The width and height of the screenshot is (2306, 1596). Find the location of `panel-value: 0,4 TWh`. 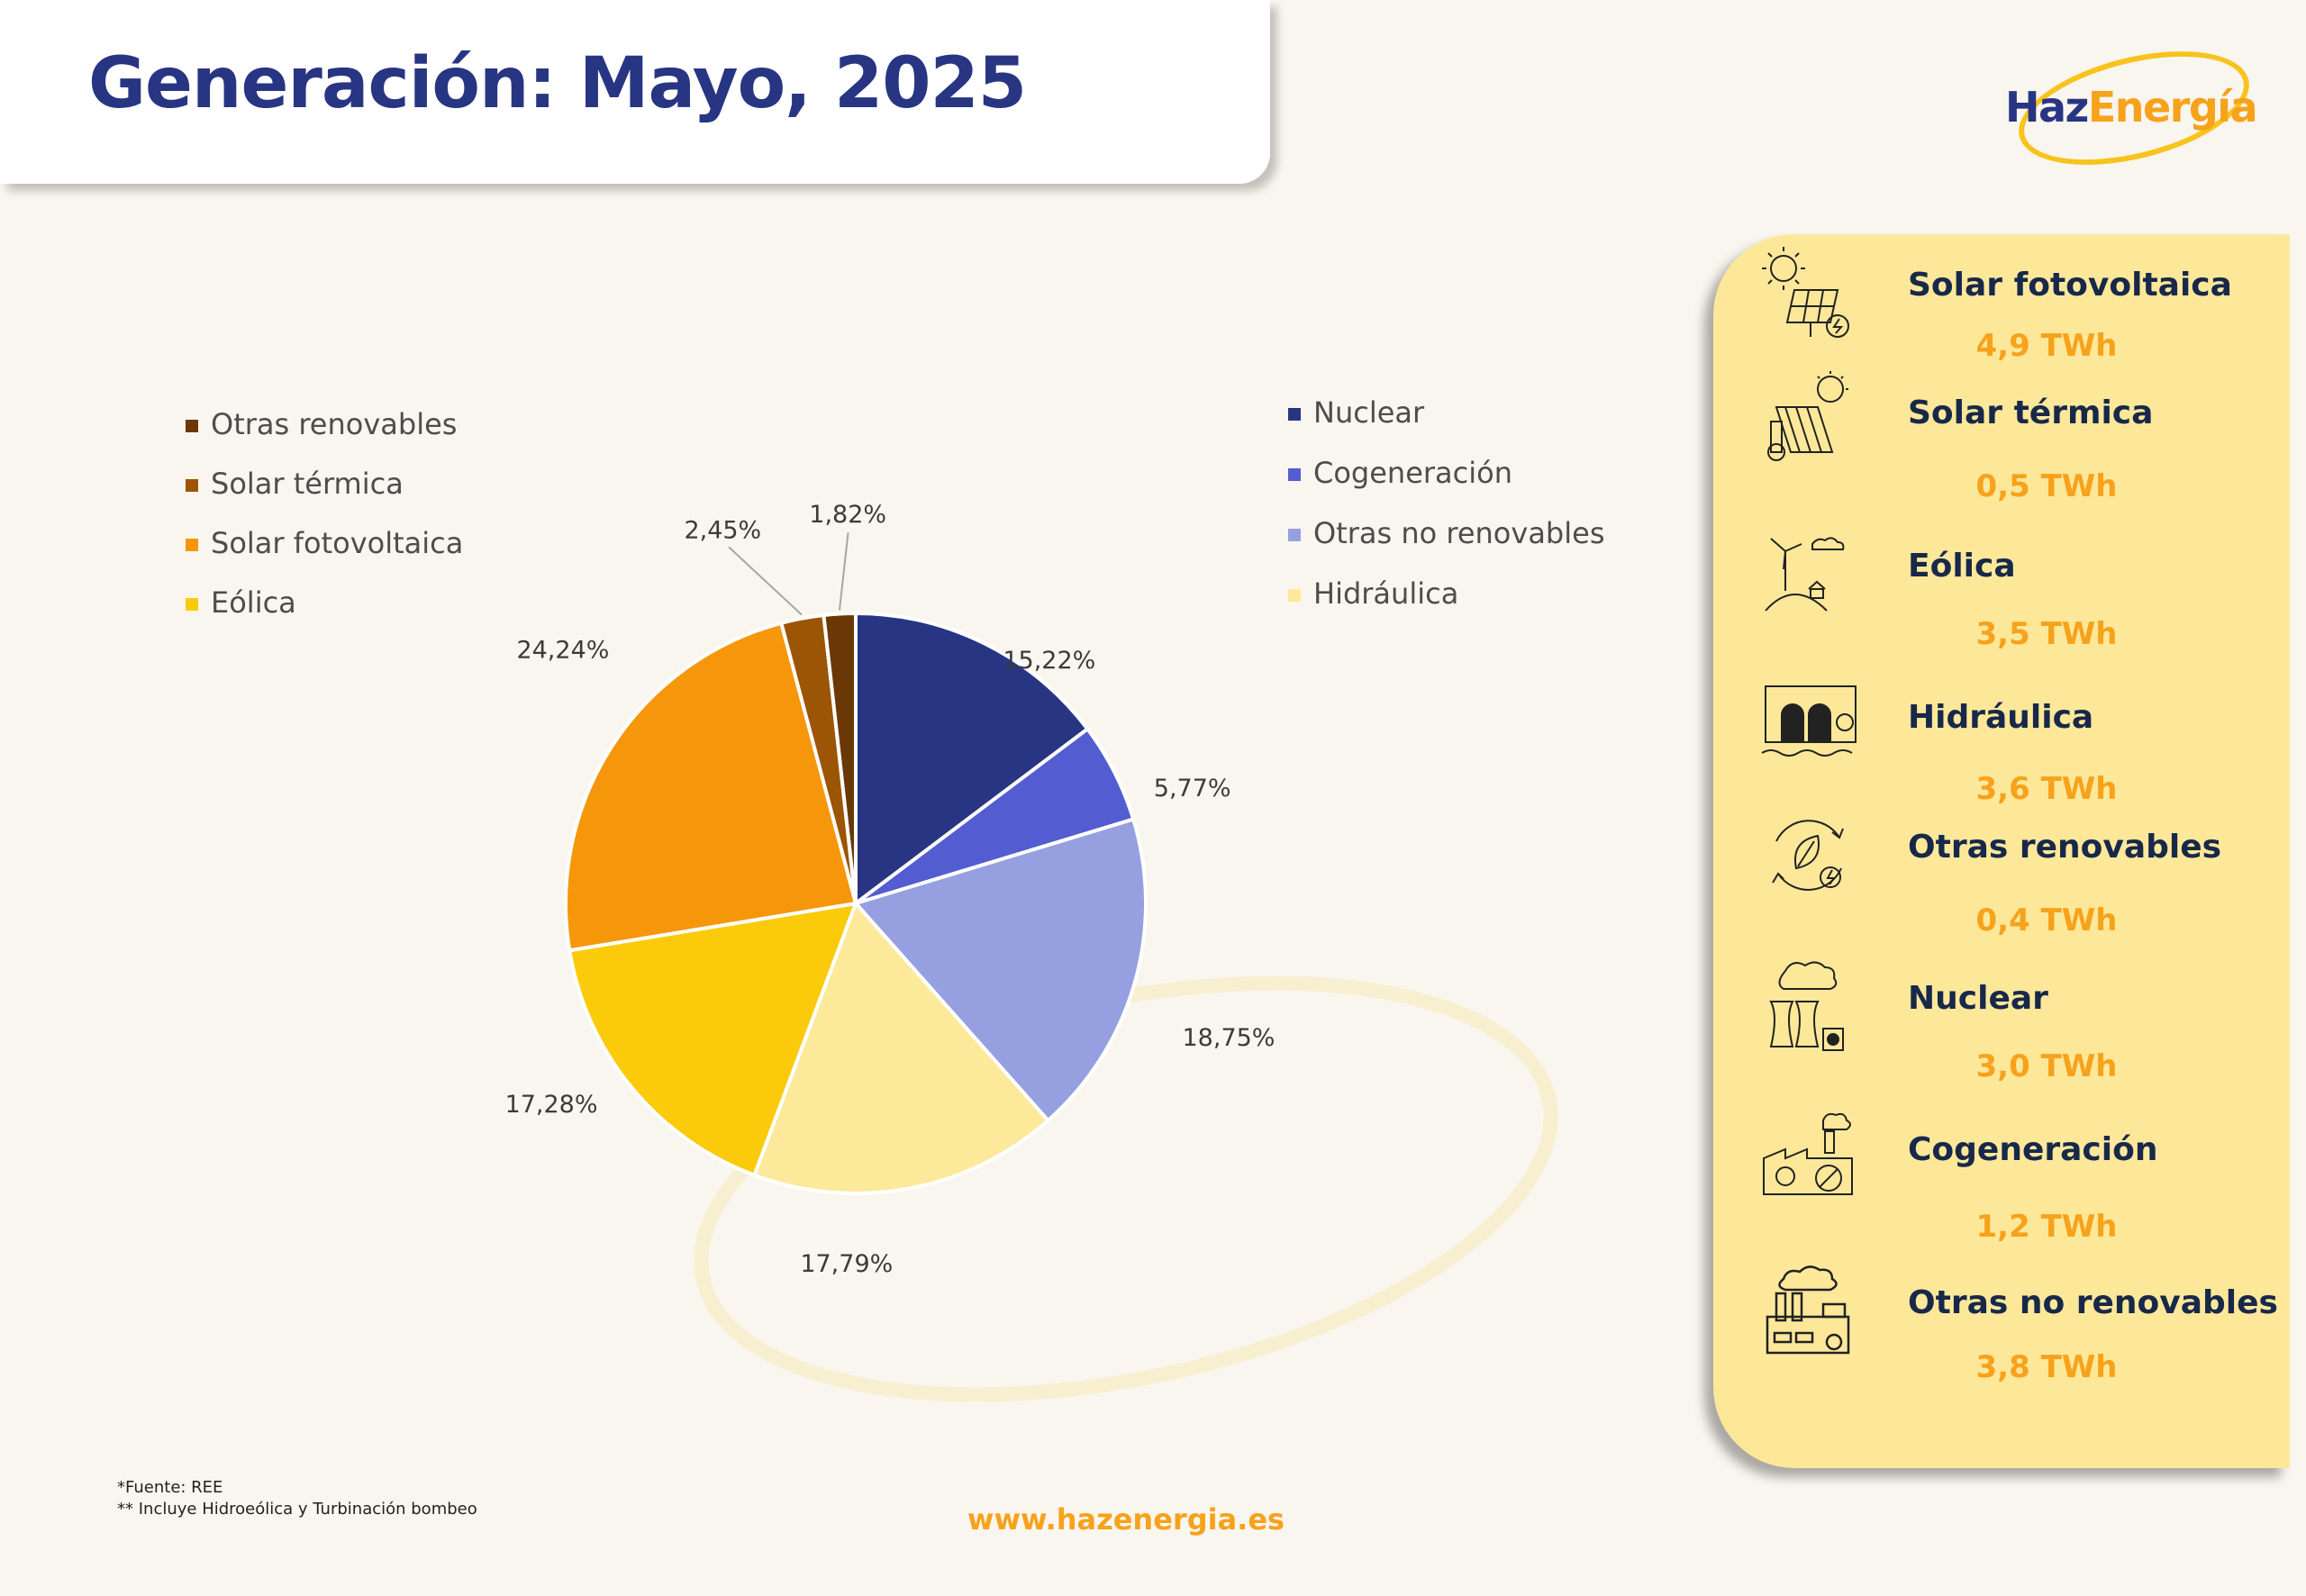

panel-value: 0,4 TWh is located at coordinates (2046, 920).